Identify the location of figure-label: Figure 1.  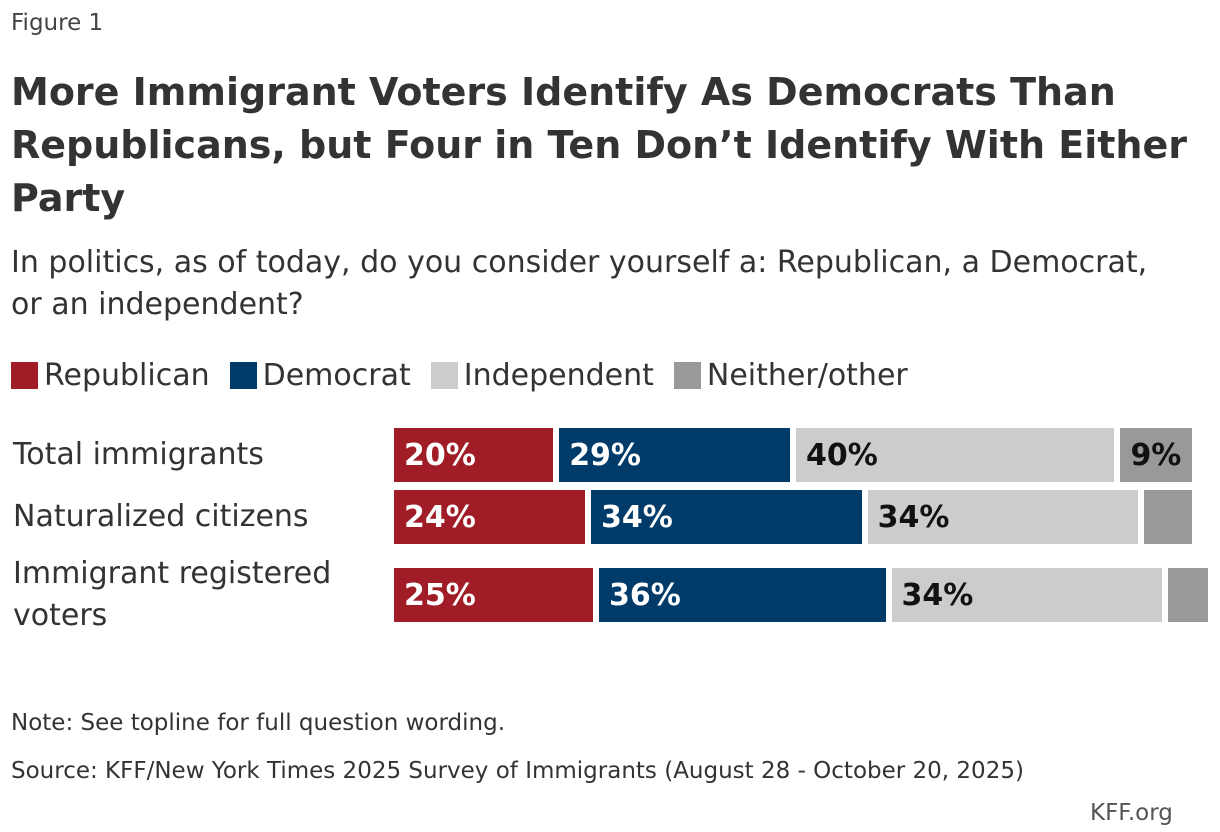
(57, 23).